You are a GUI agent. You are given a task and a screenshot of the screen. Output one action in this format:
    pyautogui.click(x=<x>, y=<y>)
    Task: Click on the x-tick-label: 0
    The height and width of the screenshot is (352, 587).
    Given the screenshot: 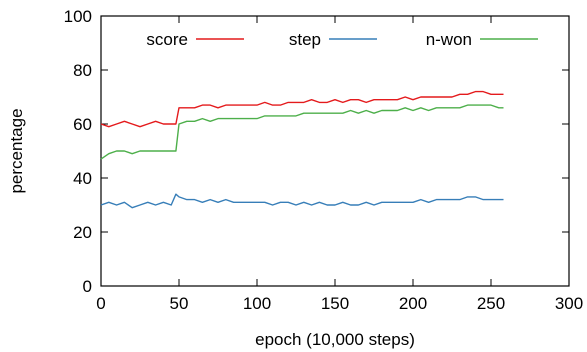 What is the action you would take?
    pyautogui.click(x=100, y=303)
    